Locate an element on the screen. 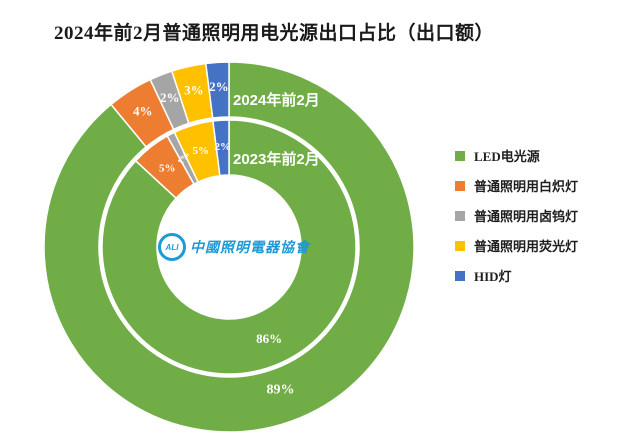 This screenshot has height=446, width=634. slice-label-2023年前2月-1: 5% is located at coordinates (167, 168).